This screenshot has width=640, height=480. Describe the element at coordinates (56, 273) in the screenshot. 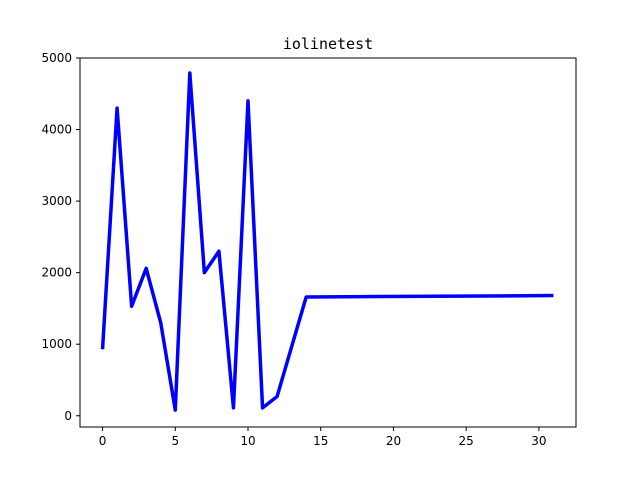

I see `y-tick-label: 2000` at that location.